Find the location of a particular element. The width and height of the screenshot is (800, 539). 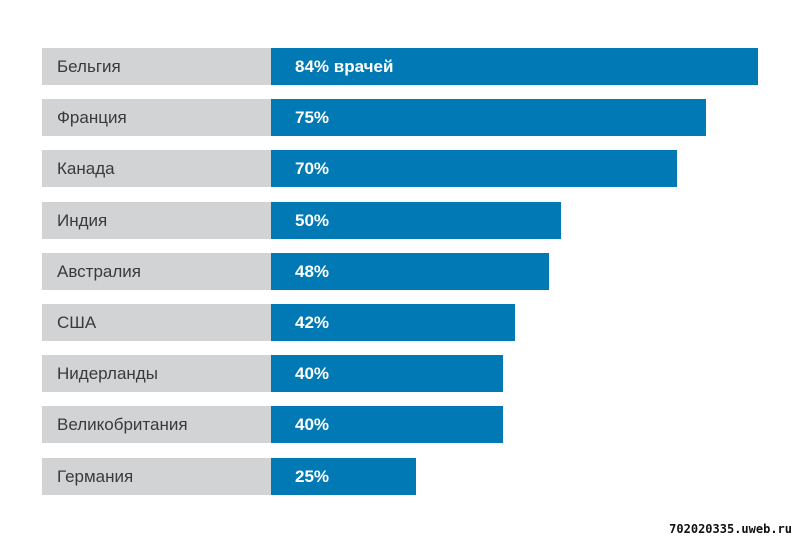

bar-value-label: 84% врачей is located at coordinates (344, 66).